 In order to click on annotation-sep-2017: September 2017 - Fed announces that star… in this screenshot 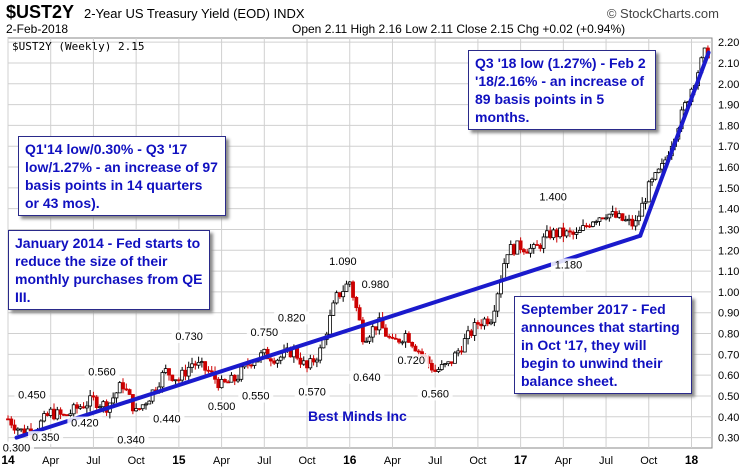, I will do `click(603, 345)`.